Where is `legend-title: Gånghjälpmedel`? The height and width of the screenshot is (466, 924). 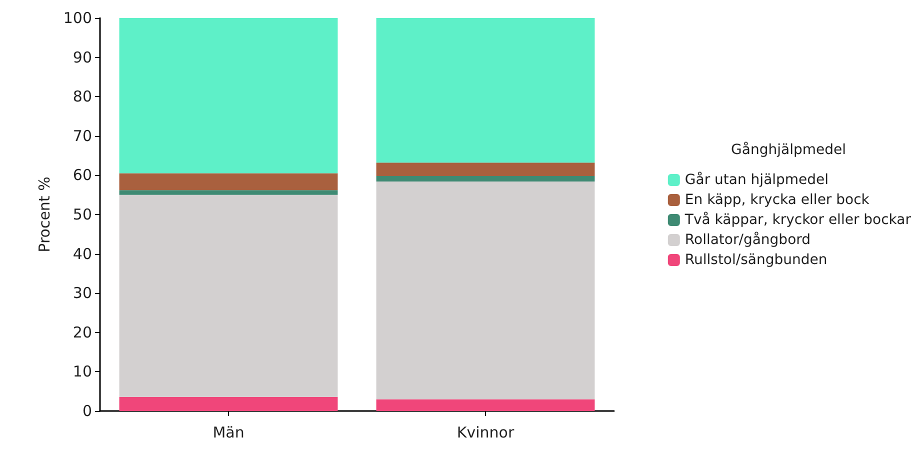 legend-title: Gånghjälpmedel is located at coordinates (788, 149).